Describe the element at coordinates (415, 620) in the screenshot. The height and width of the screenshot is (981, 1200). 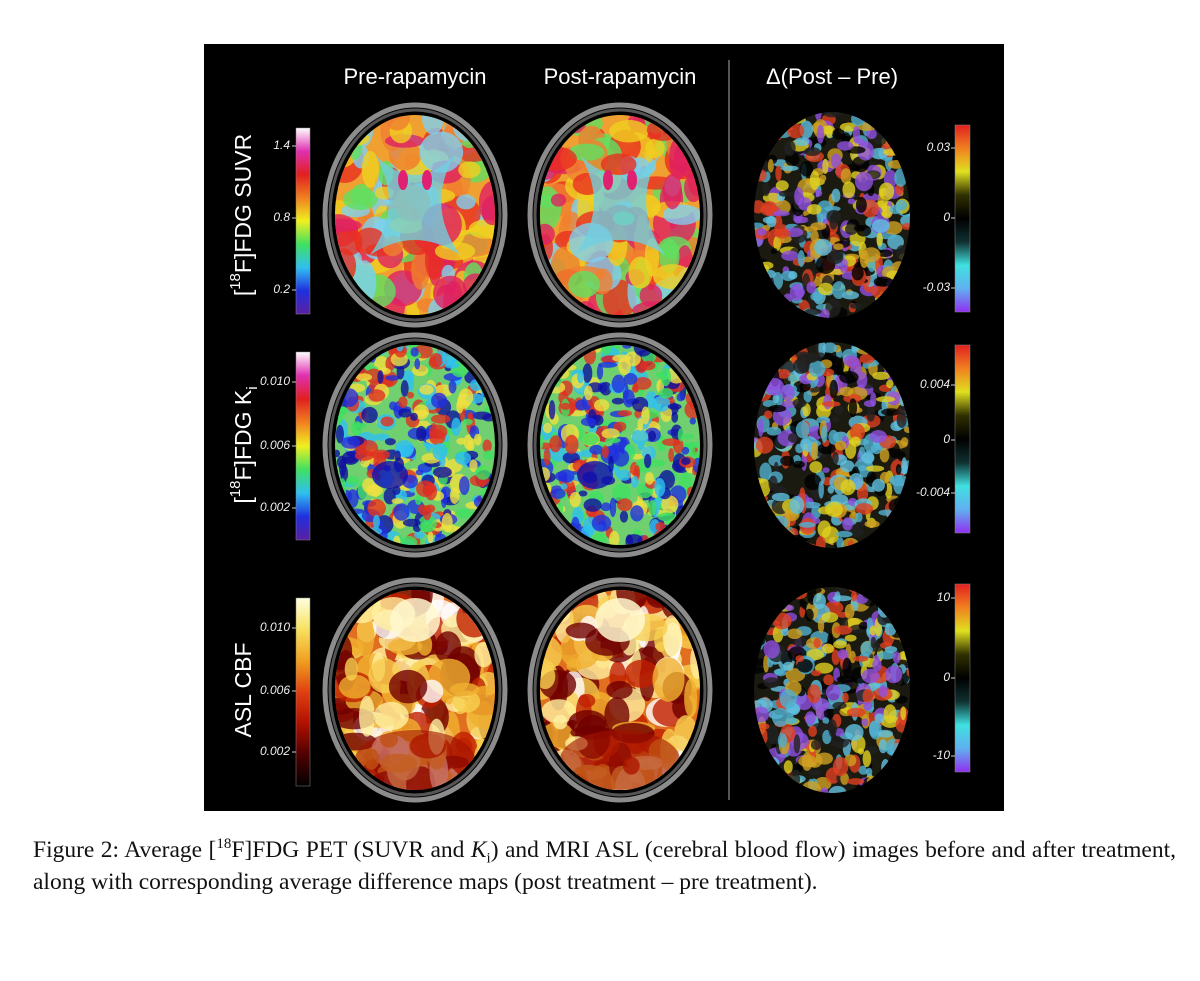
I see `hot-spot` at that location.